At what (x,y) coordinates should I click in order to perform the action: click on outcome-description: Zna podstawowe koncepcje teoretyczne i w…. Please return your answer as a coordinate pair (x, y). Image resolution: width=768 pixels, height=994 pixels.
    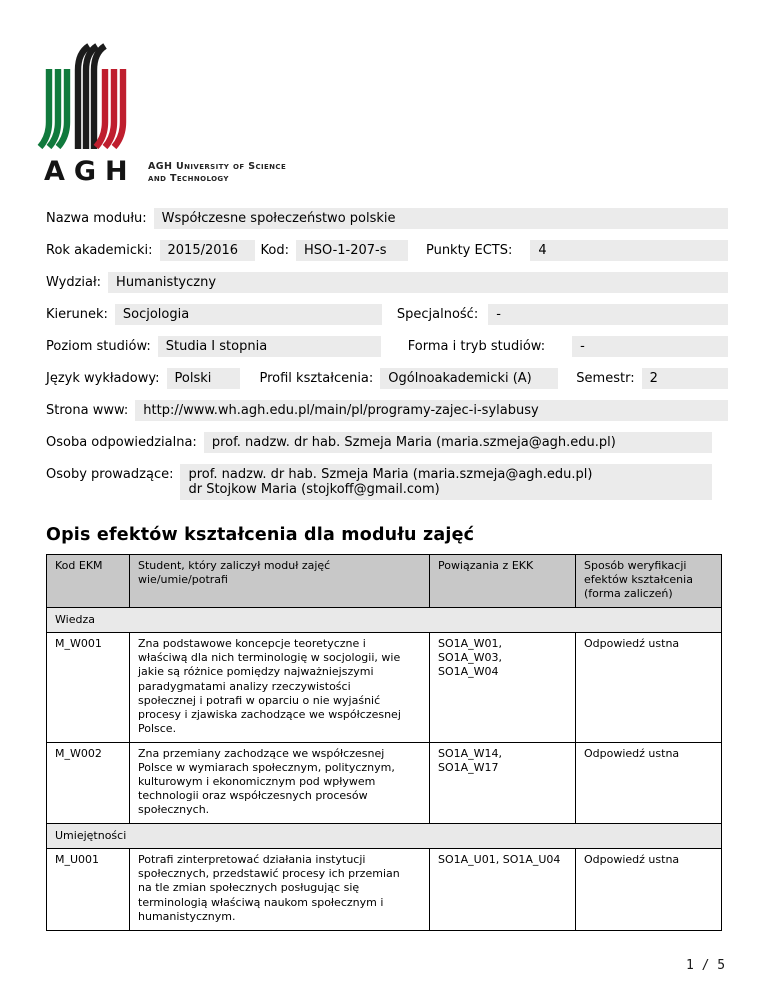
    Looking at the image, I should click on (279, 687).